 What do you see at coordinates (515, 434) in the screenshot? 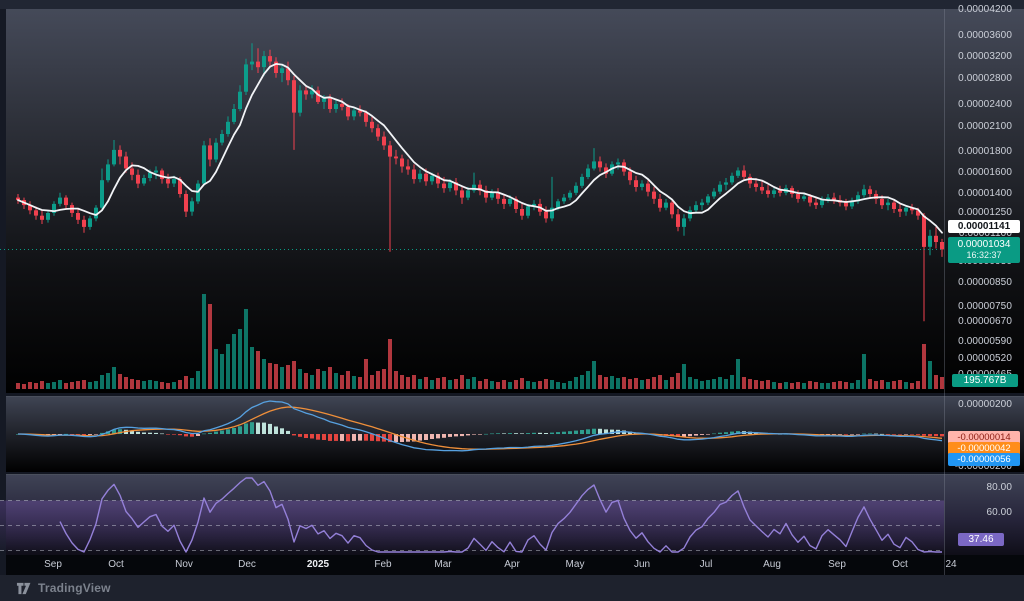
I see `macd-pane` at bounding box center [515, 434].